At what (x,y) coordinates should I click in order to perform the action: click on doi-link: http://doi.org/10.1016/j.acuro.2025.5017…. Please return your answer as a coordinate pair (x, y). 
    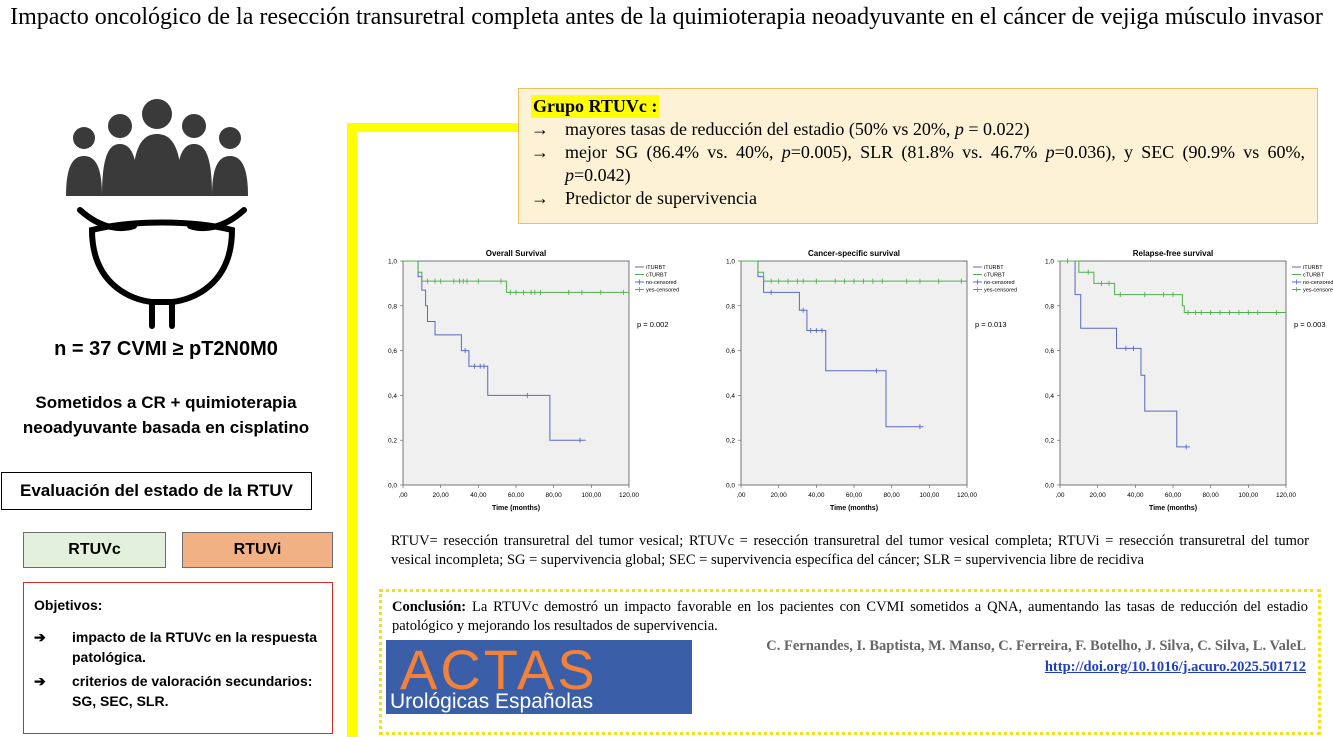
    Looking at the image, I should click on (1175, 667).